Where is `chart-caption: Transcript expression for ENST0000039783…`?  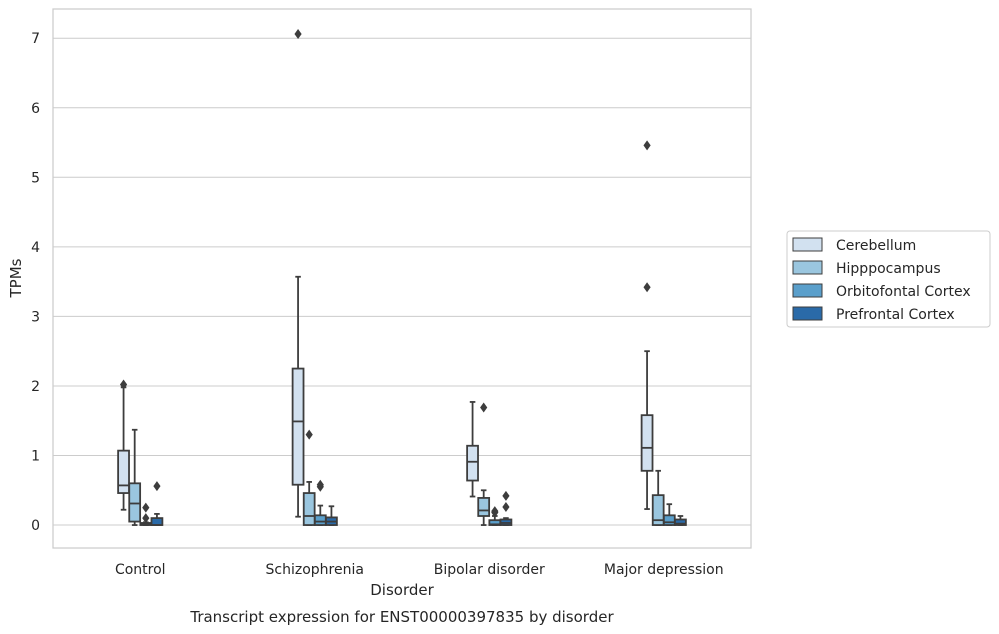 chart-caption: Transcript expression for ENST0000039783… is located at coordinates (401, 617).